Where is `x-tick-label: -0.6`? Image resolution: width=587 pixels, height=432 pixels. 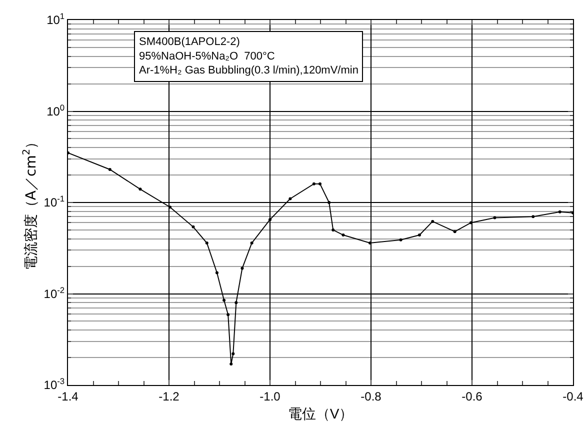
x-tick-label: -0.6 is located at coordinates (472, 396).